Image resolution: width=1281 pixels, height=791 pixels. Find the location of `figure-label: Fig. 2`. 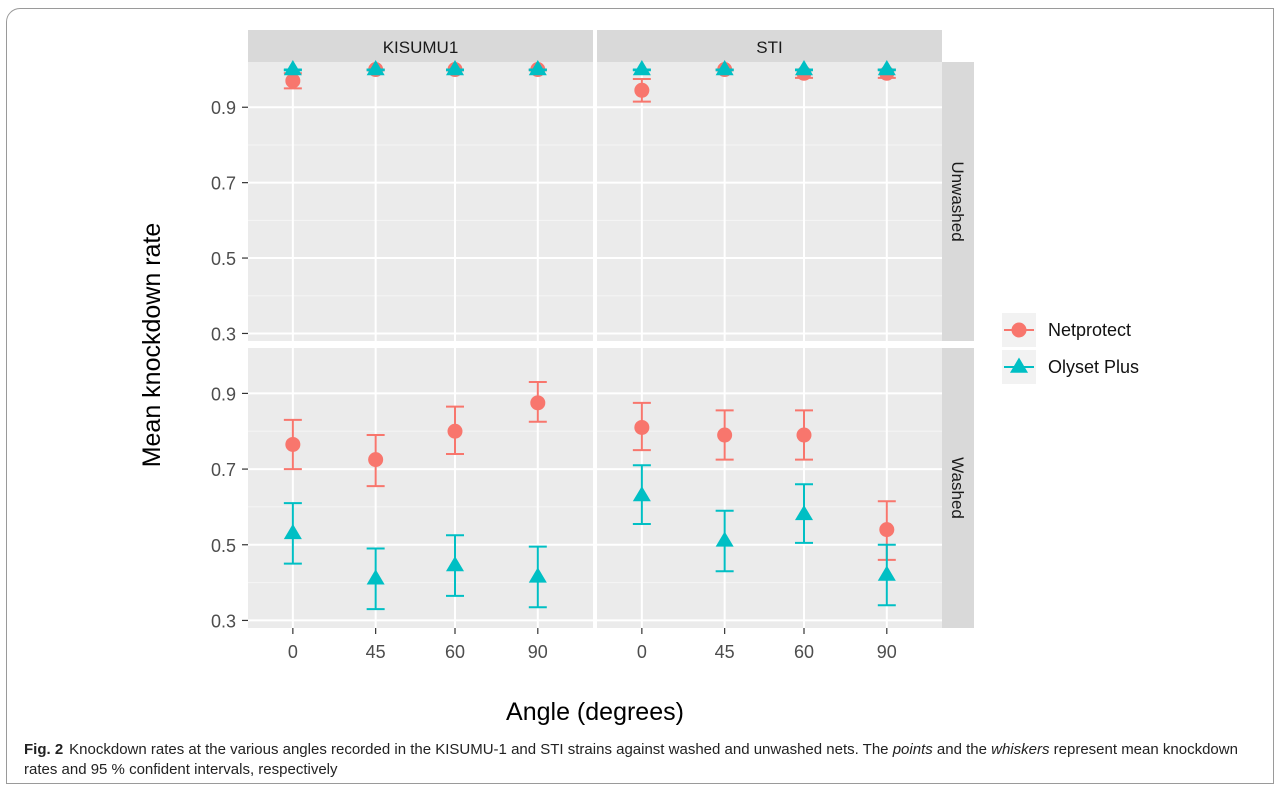

figure-label: Fig. 2 is located at coordinates (44, 749).